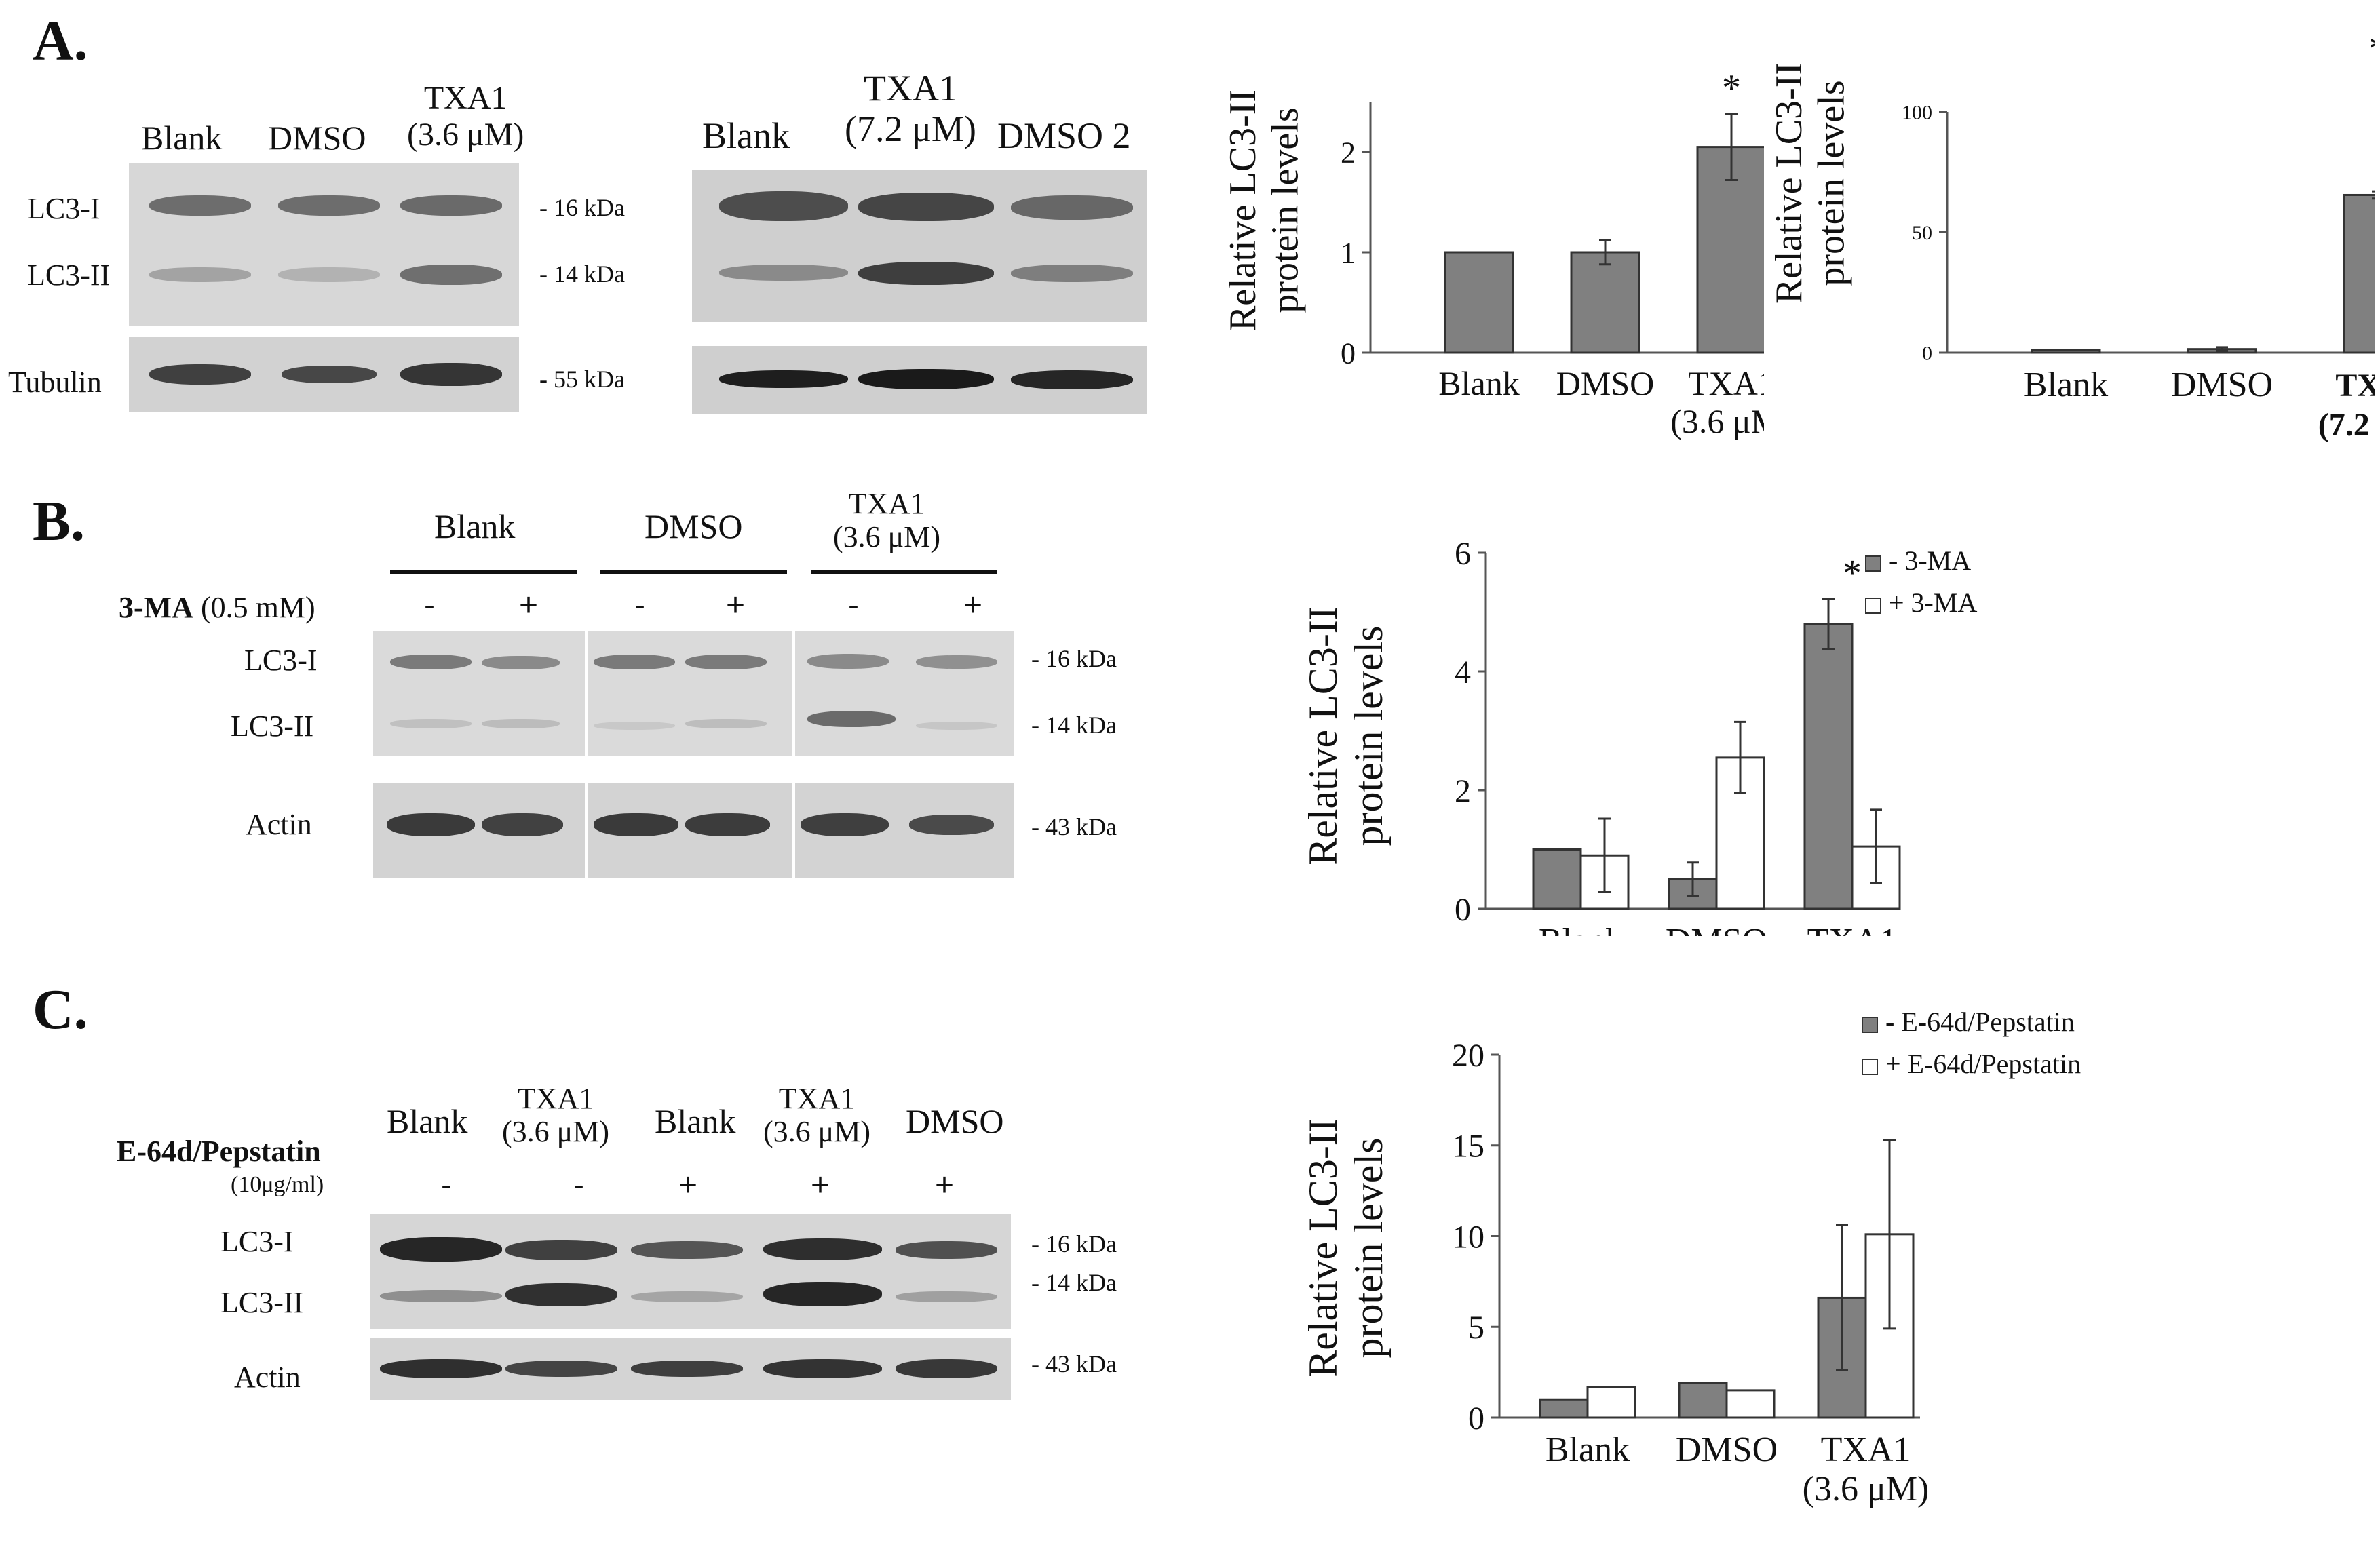  I want to click on y-tick-label: 50, so click(1922, 233).